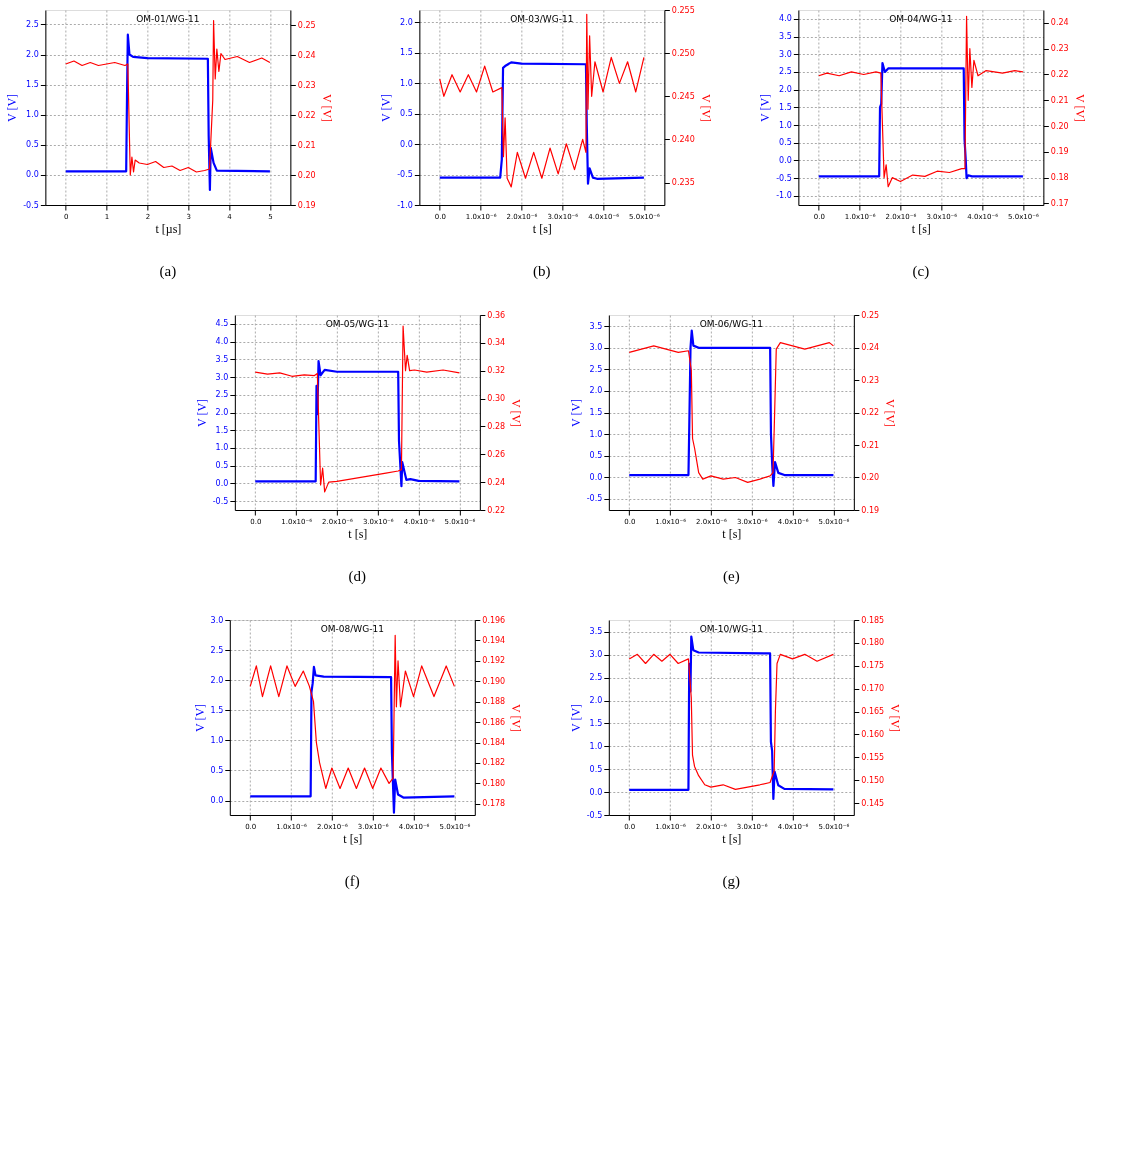 This screenshot has height=1161, width=1134. What do you see at coordinates (873, 643) in the screenshot?
I see `y2-tick-label: 0.180` at bounding box center [873, 643].